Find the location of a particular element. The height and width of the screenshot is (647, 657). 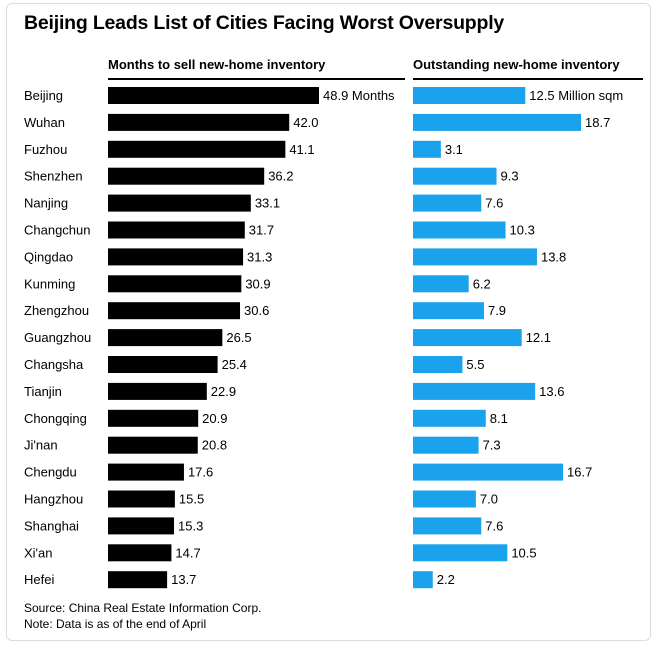

inventory-value-zhengzhou: 7.9 is located at coordinates (497, 310).